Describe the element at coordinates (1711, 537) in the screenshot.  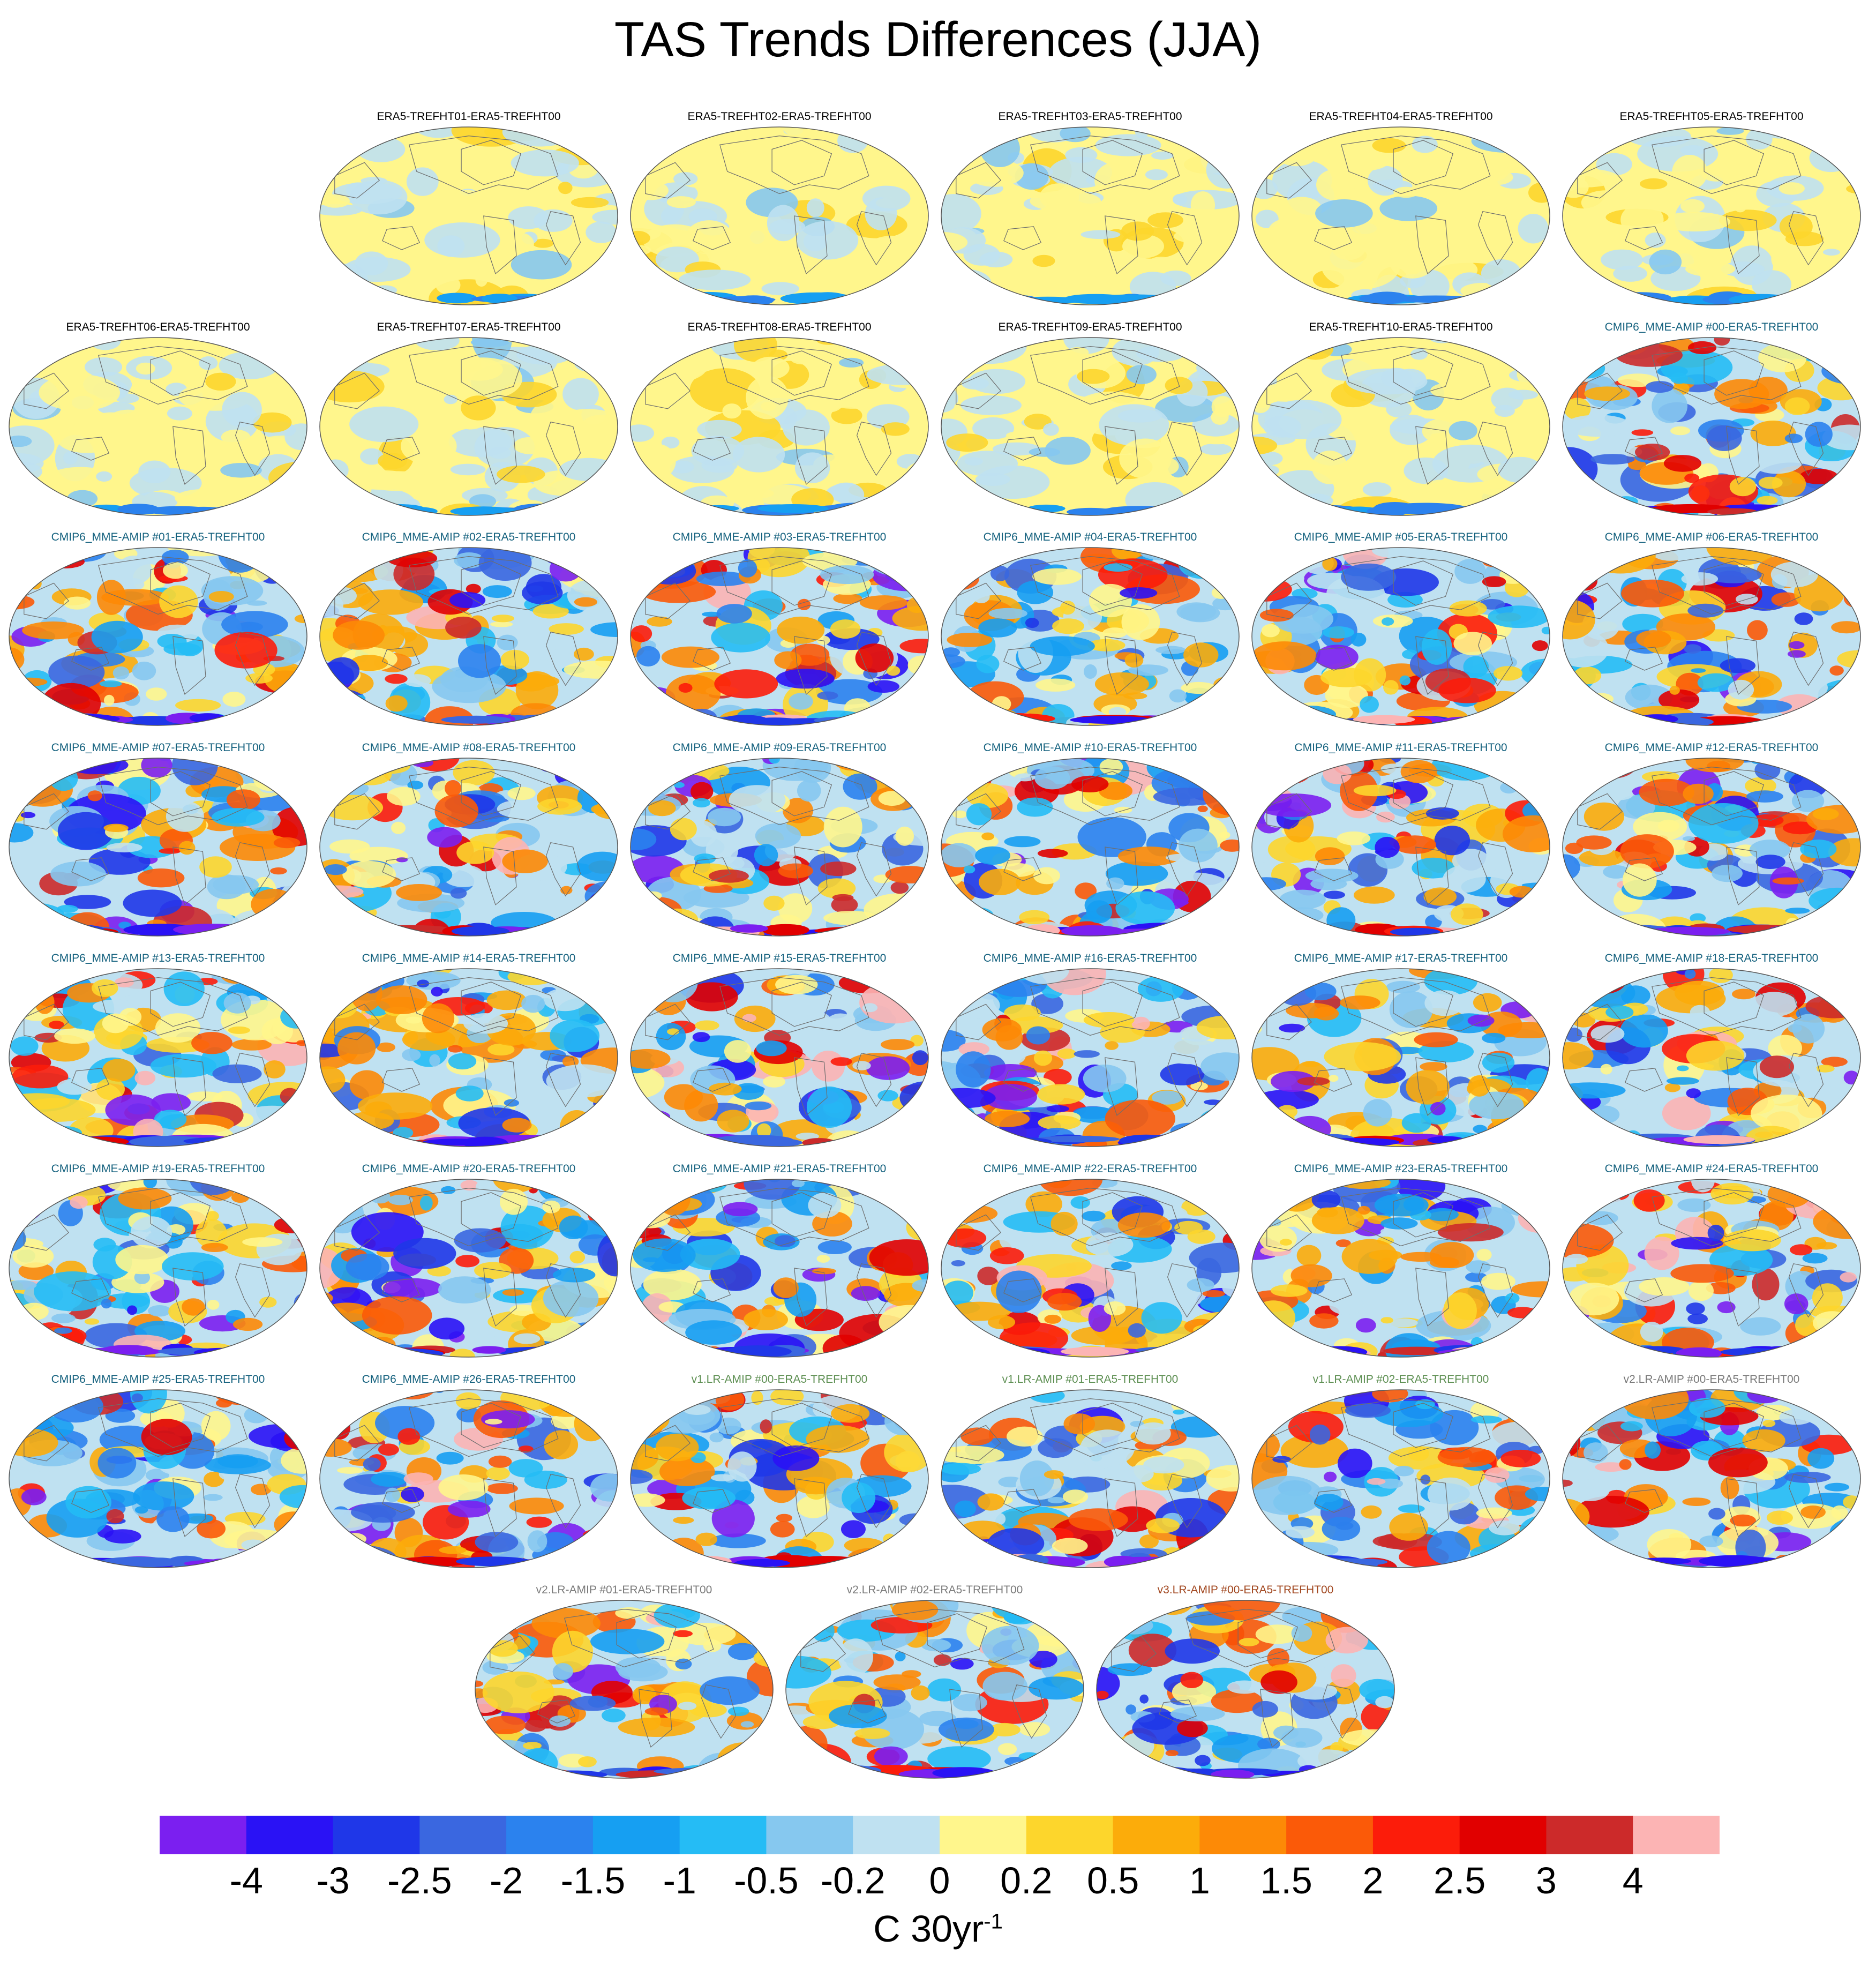
I see `panel-title: CMIP6_MME-AMIP #06-ERA5-TREFHT00` at that location.